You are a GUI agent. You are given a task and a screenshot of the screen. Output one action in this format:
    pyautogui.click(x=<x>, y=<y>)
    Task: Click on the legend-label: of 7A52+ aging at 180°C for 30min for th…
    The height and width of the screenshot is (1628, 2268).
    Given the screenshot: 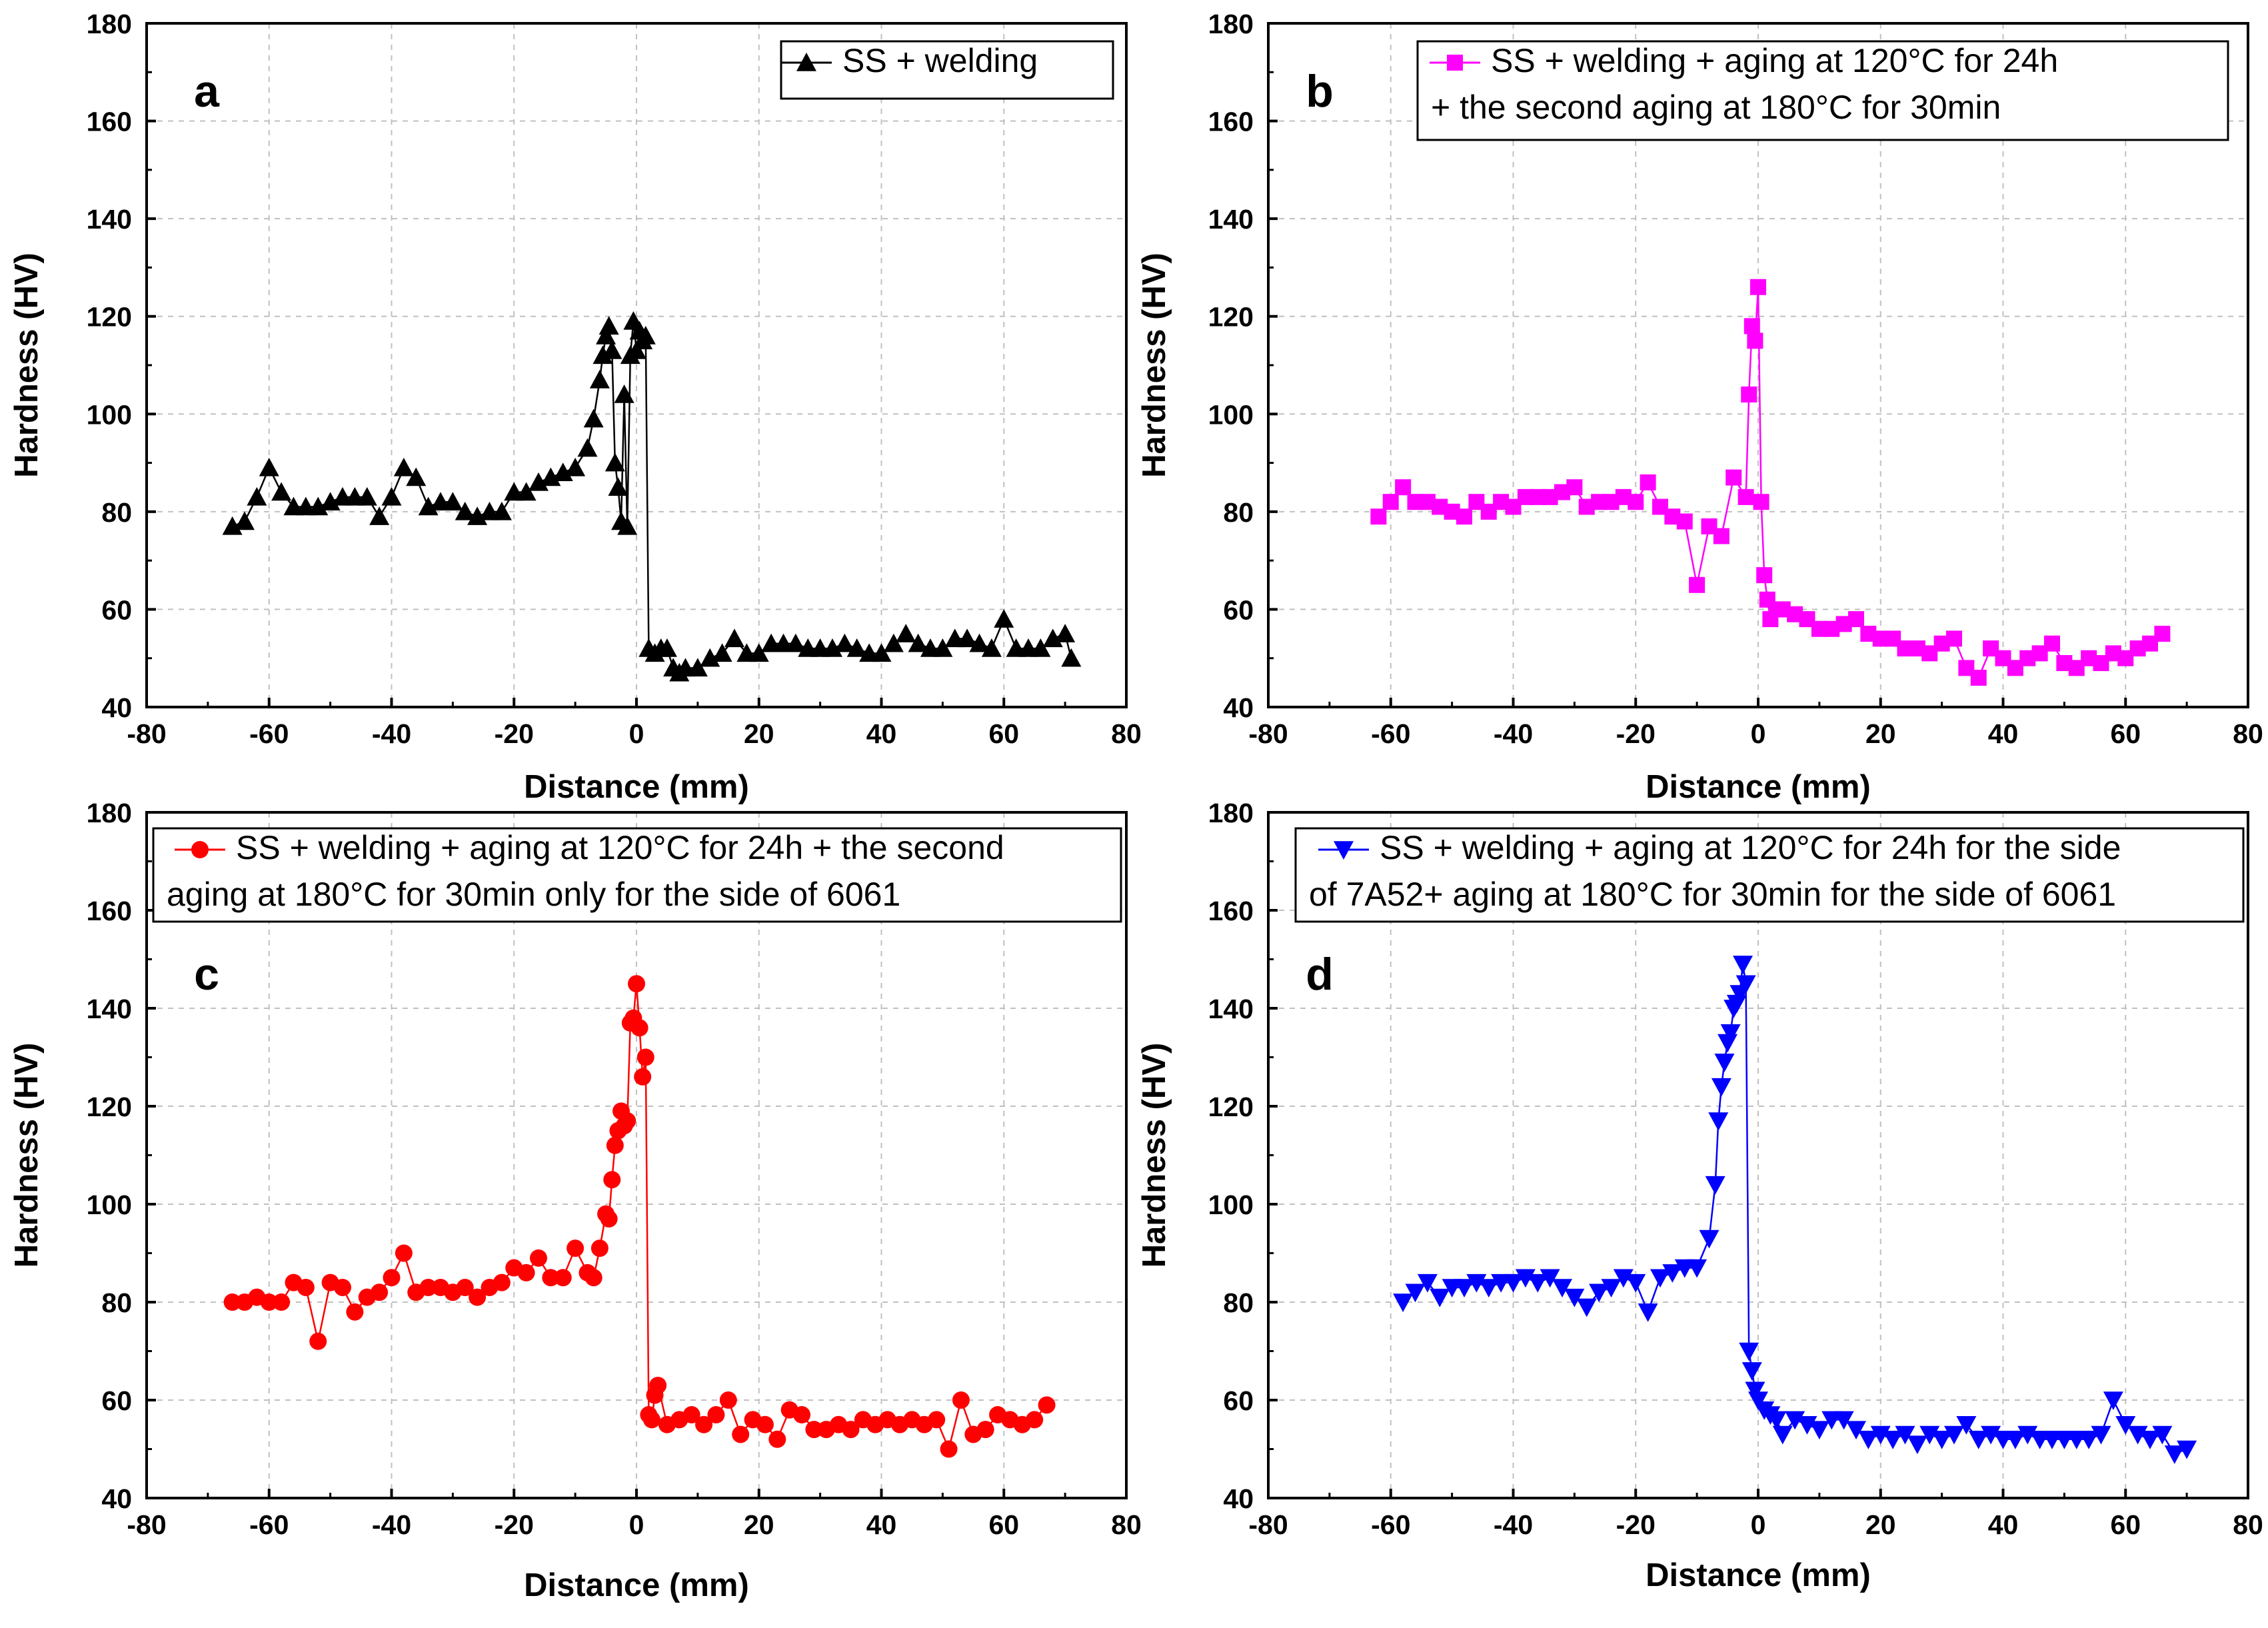 What is the action you would take?
    pyautogui.click(x=1712, y=894)
    